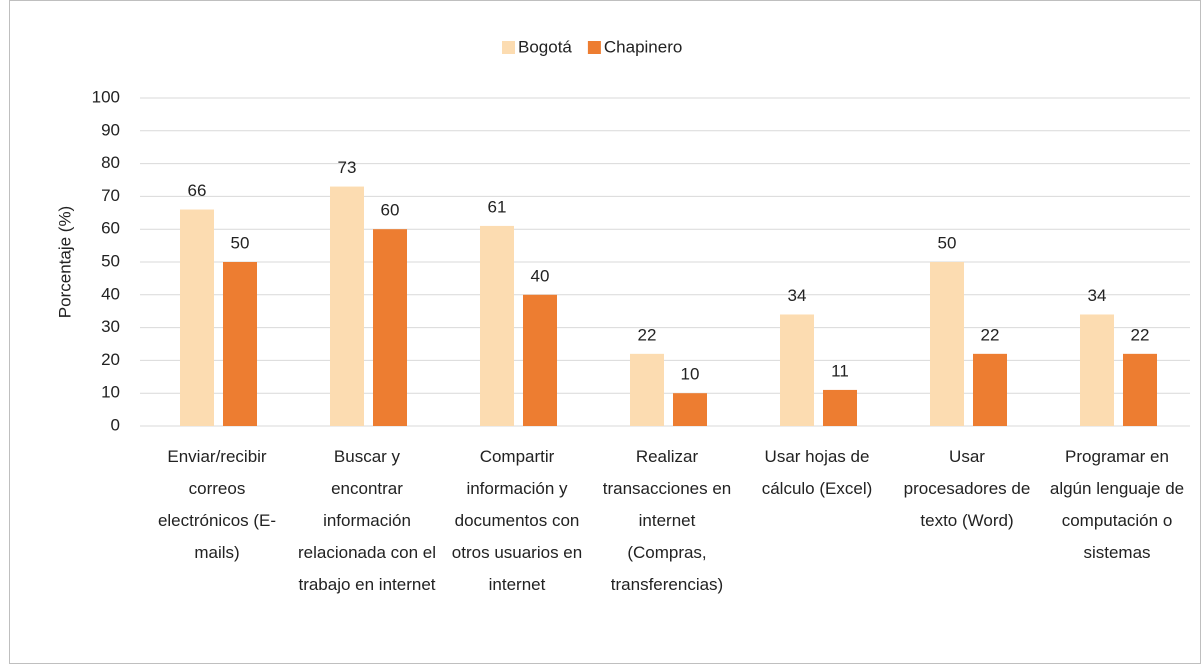 This screenshot has height=665, width=1202. Describe the element at coordinates (643, 46) in the screenshot. I see `legend-label: Chapinero` at that location.